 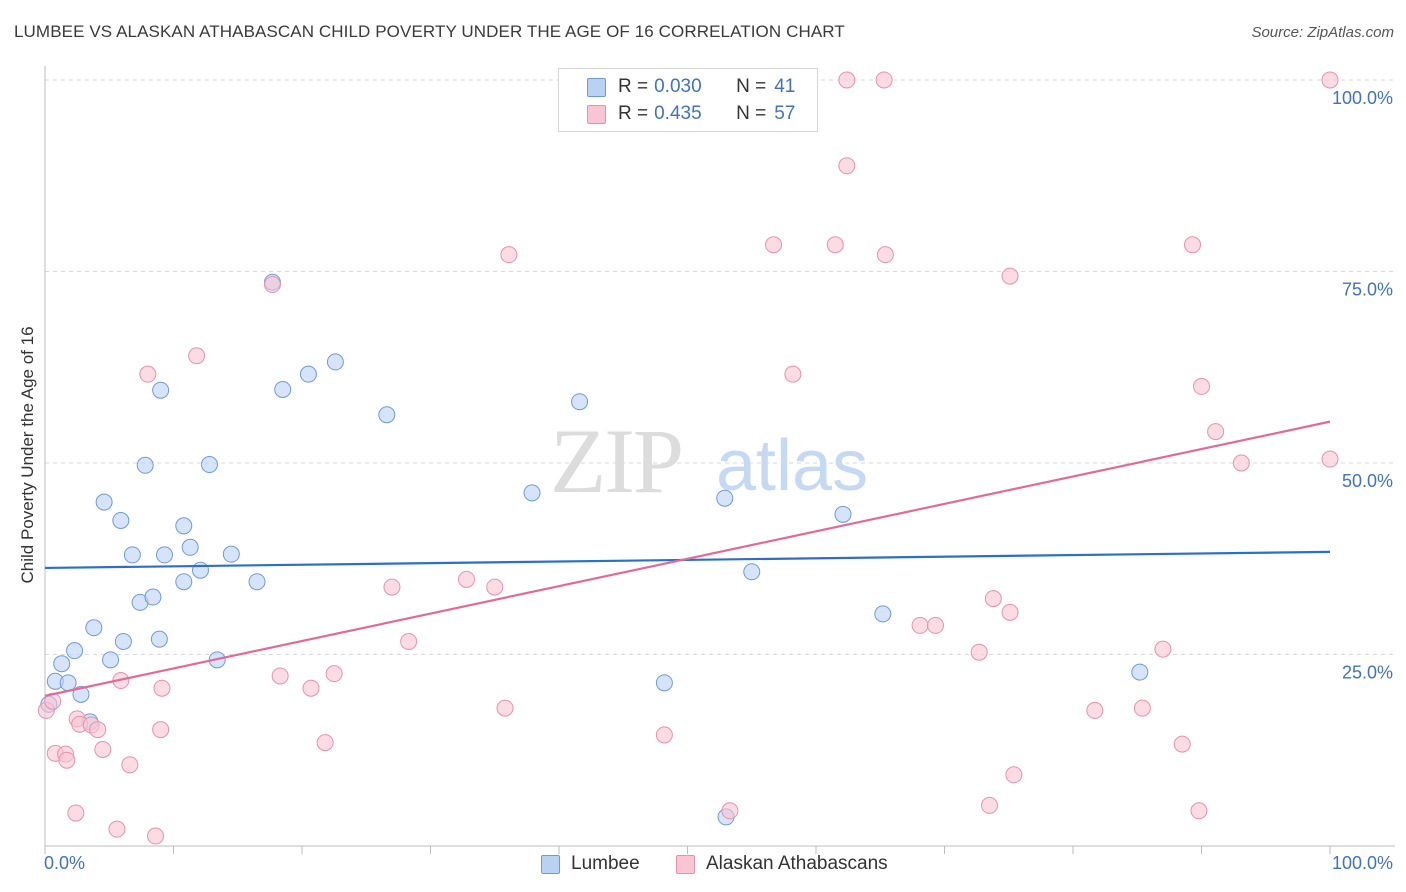 I want to click on legend-row-alaskan: R = 0.435 N = 57, so click(x=691, y=114).